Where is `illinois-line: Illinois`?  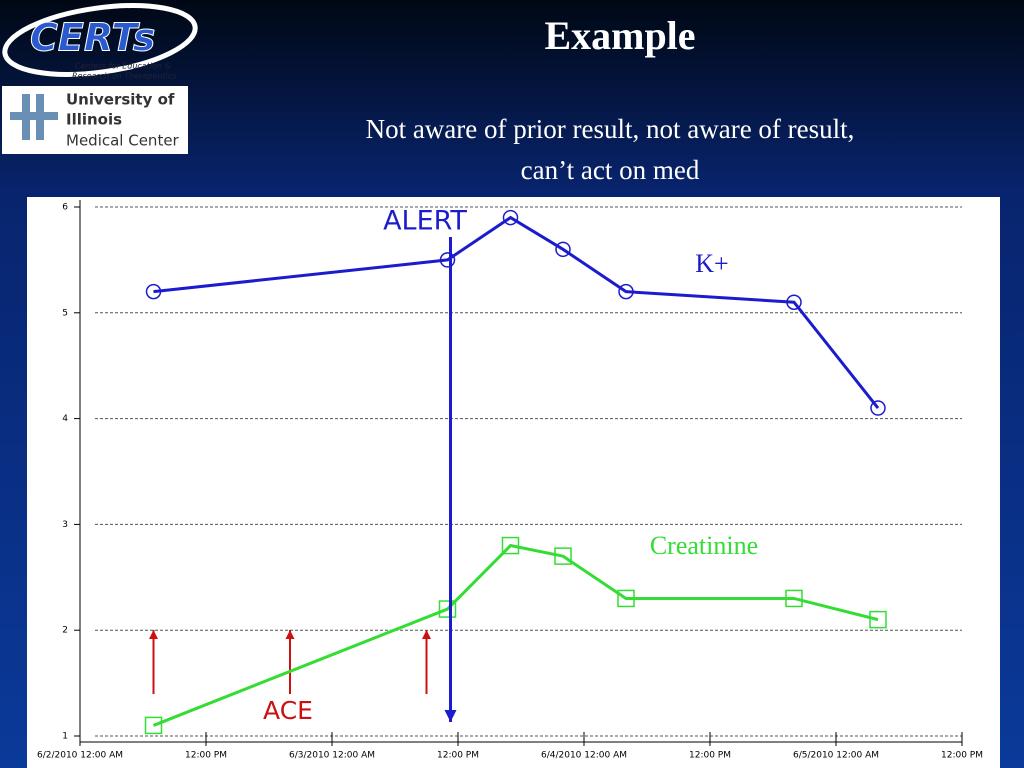
illinois-line: Illinois is located at coordinates (94, 120).